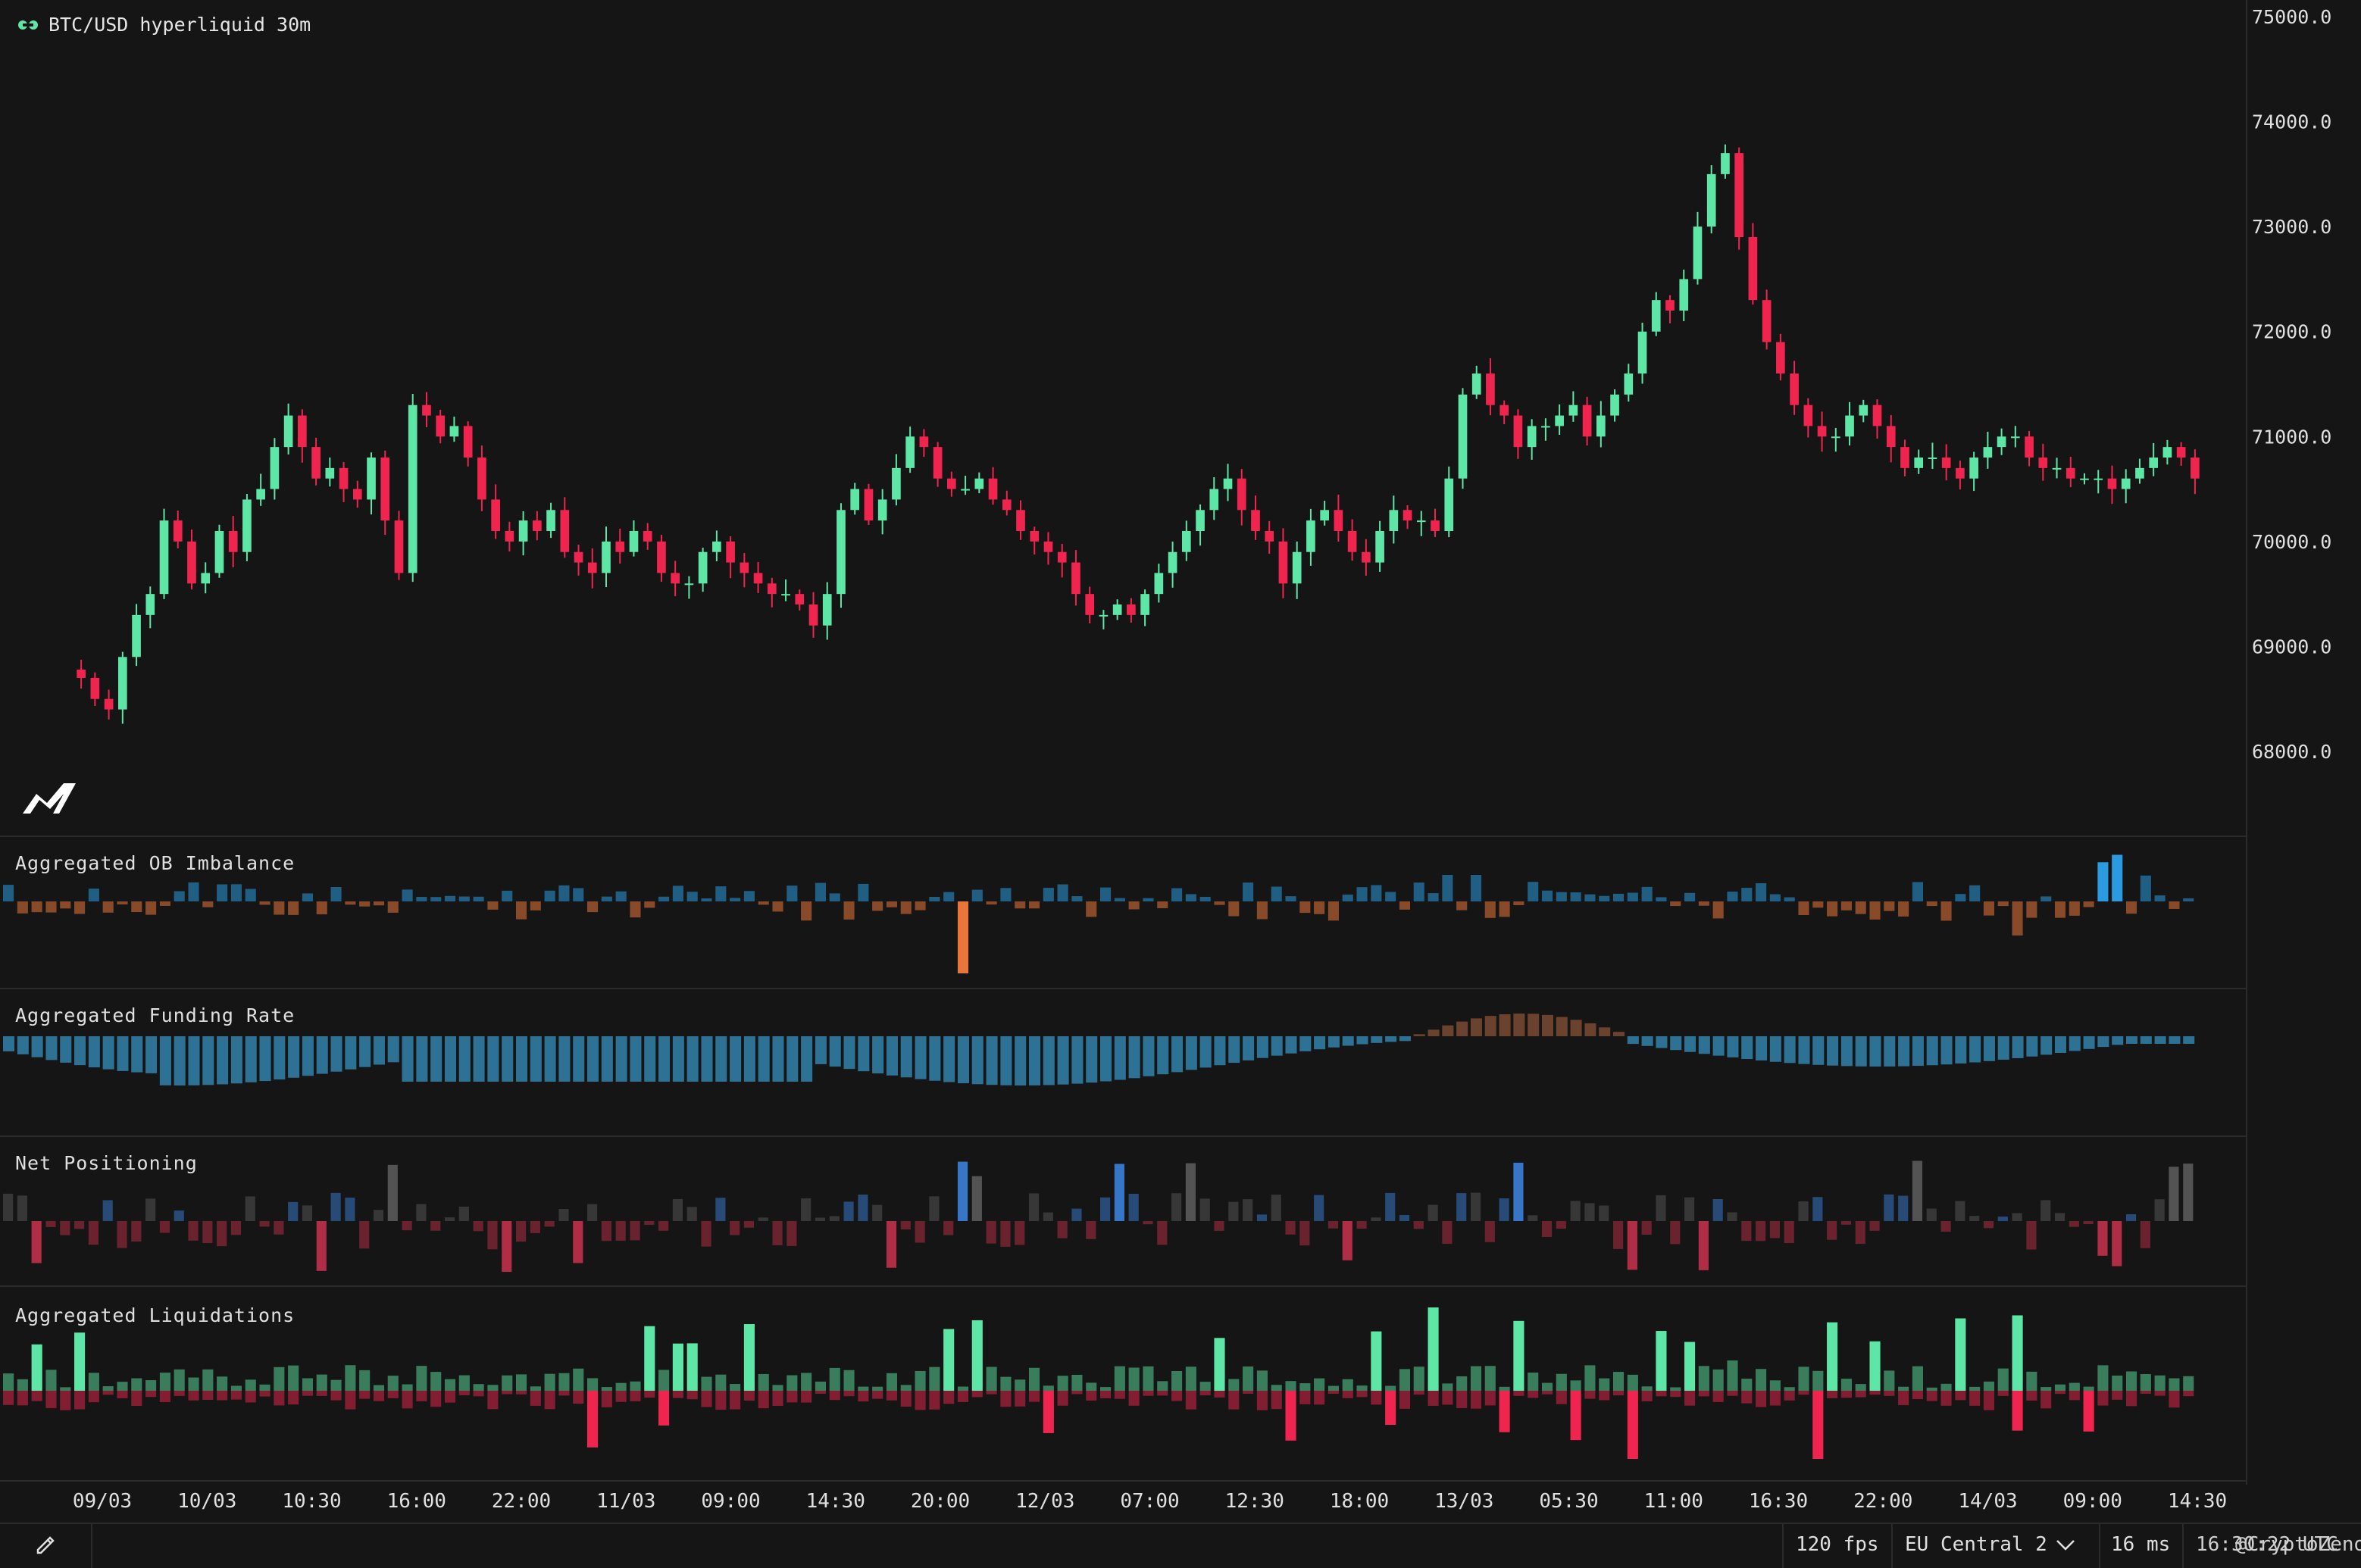 The height and width of the screenshot is (1568, 2361). Describe the element at coordinates (1098, 1383) in the screenshot. I see `liquidations-series` at that location.